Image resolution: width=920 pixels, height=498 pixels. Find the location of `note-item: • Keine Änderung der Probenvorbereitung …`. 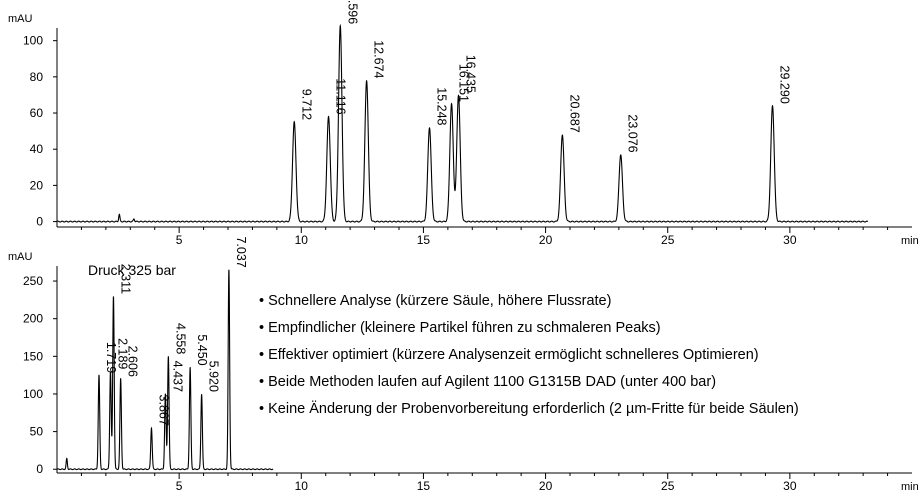

note-item: • Keine Änderung der Probenvorbereitung … is located at coordinates (529, 408).